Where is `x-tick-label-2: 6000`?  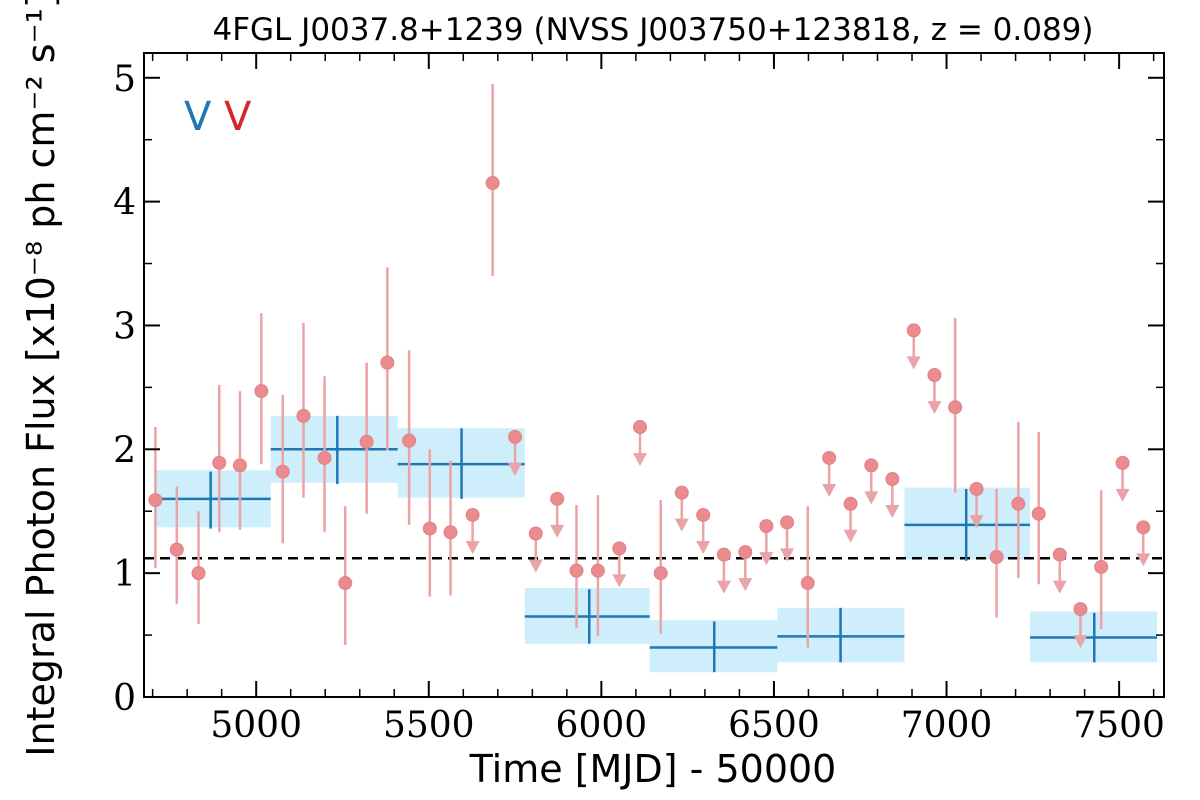
x-tick-label-2: 6000 is located at coordinates (602, 725).